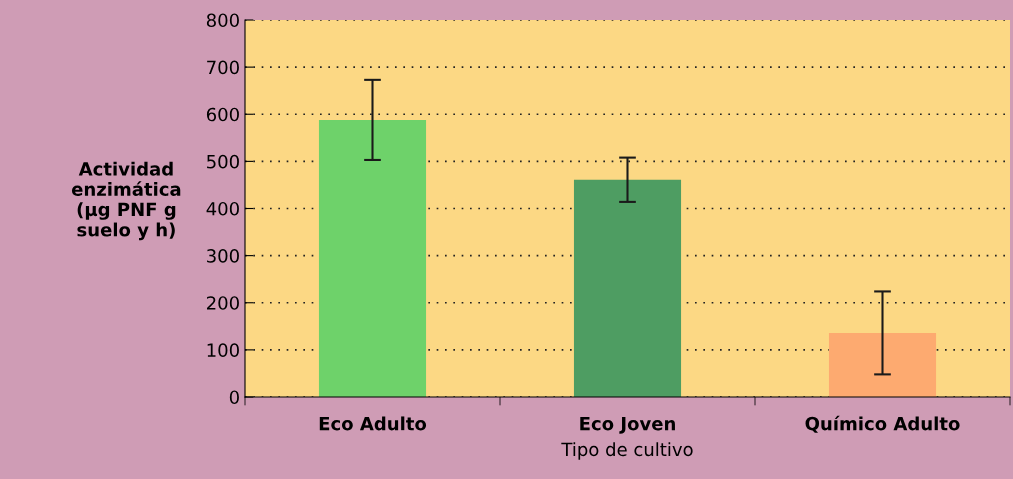  I want to click on y-tick-label: 800, so click(222, 20).